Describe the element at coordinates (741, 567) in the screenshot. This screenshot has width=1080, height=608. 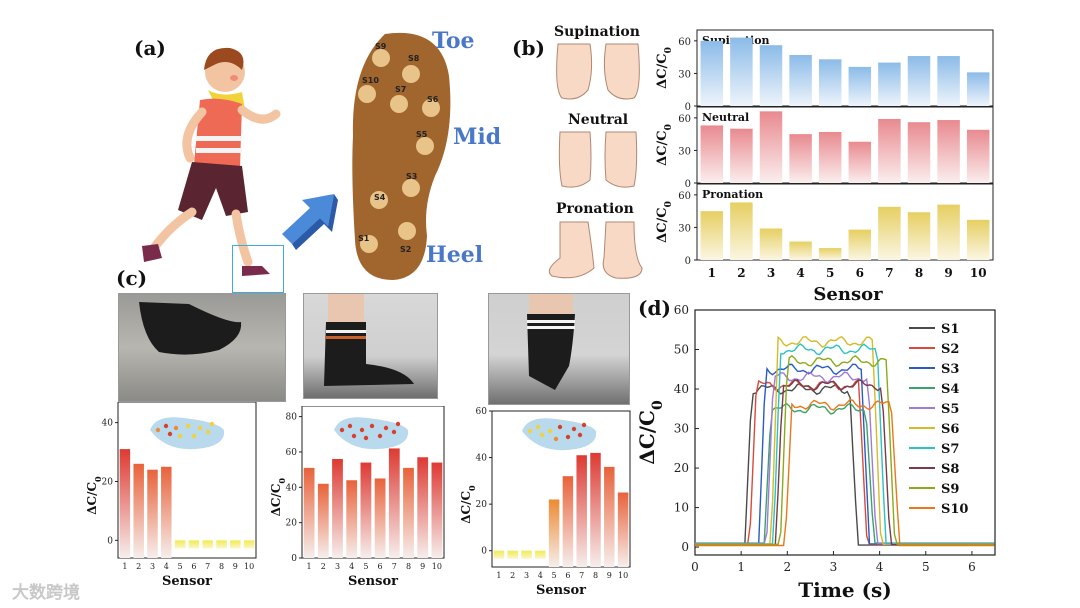
I see `d-xtick-label: 1` at that location.